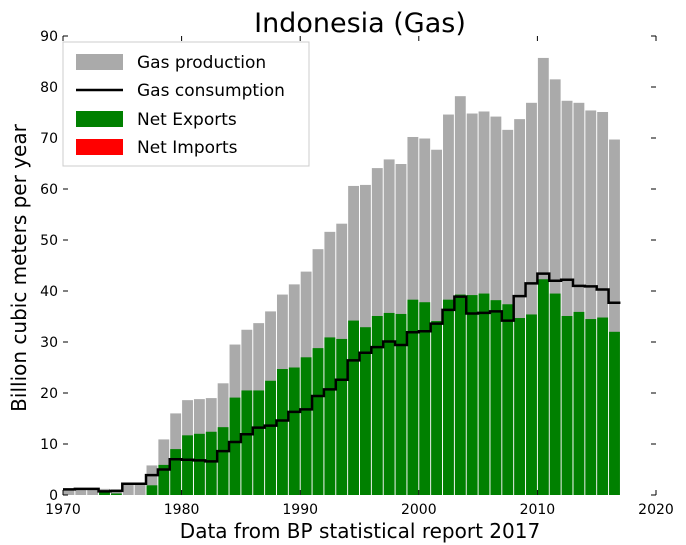 This screenshot has width=686, height=545. Describe the element at coordinates (49, 394) in the screenshot. I see `y-tick-label: 20` at that location.